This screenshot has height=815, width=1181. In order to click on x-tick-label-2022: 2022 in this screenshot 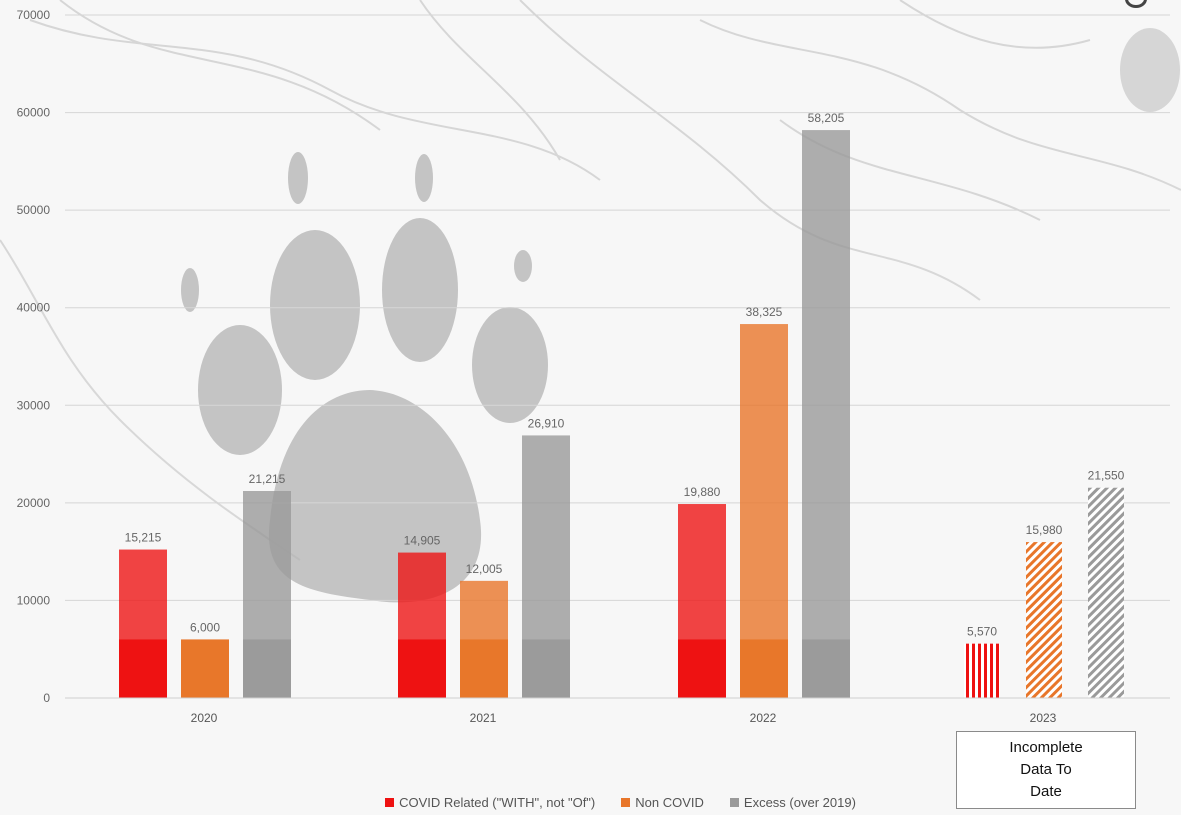, I will do `click(763, 718)`.